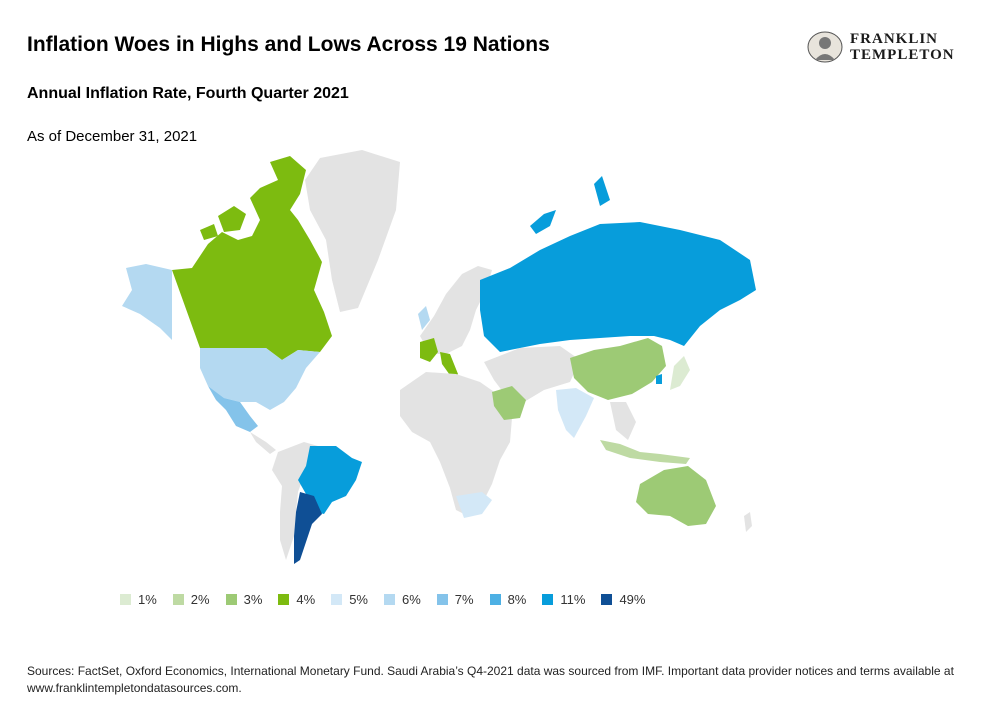  Describe the element at coordinates (429, 350) in the screenshot. I see `france` at that location.